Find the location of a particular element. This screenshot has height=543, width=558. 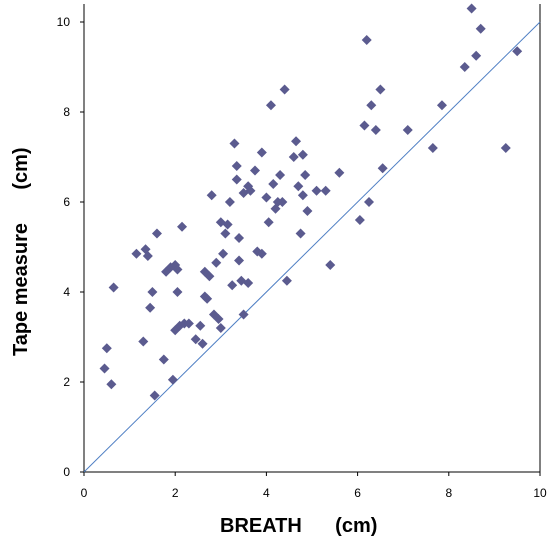

y-tick-label: 10 is located at coordinates (64, 22).